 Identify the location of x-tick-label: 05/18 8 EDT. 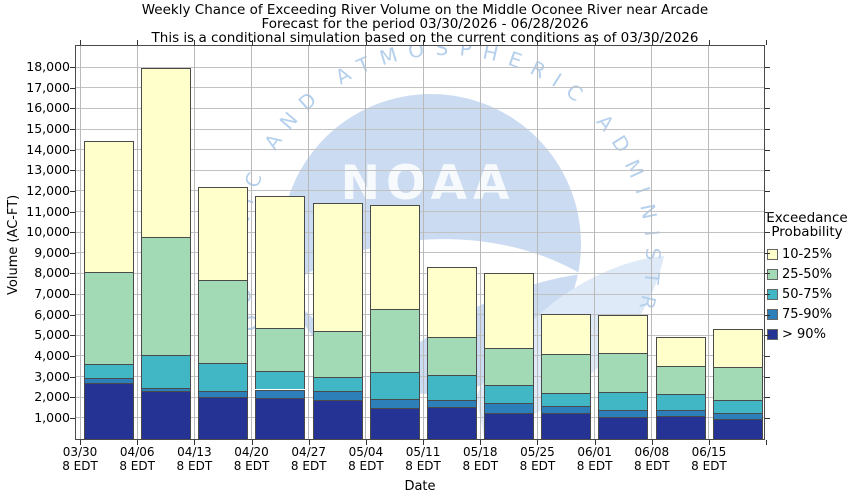
(480, 459).